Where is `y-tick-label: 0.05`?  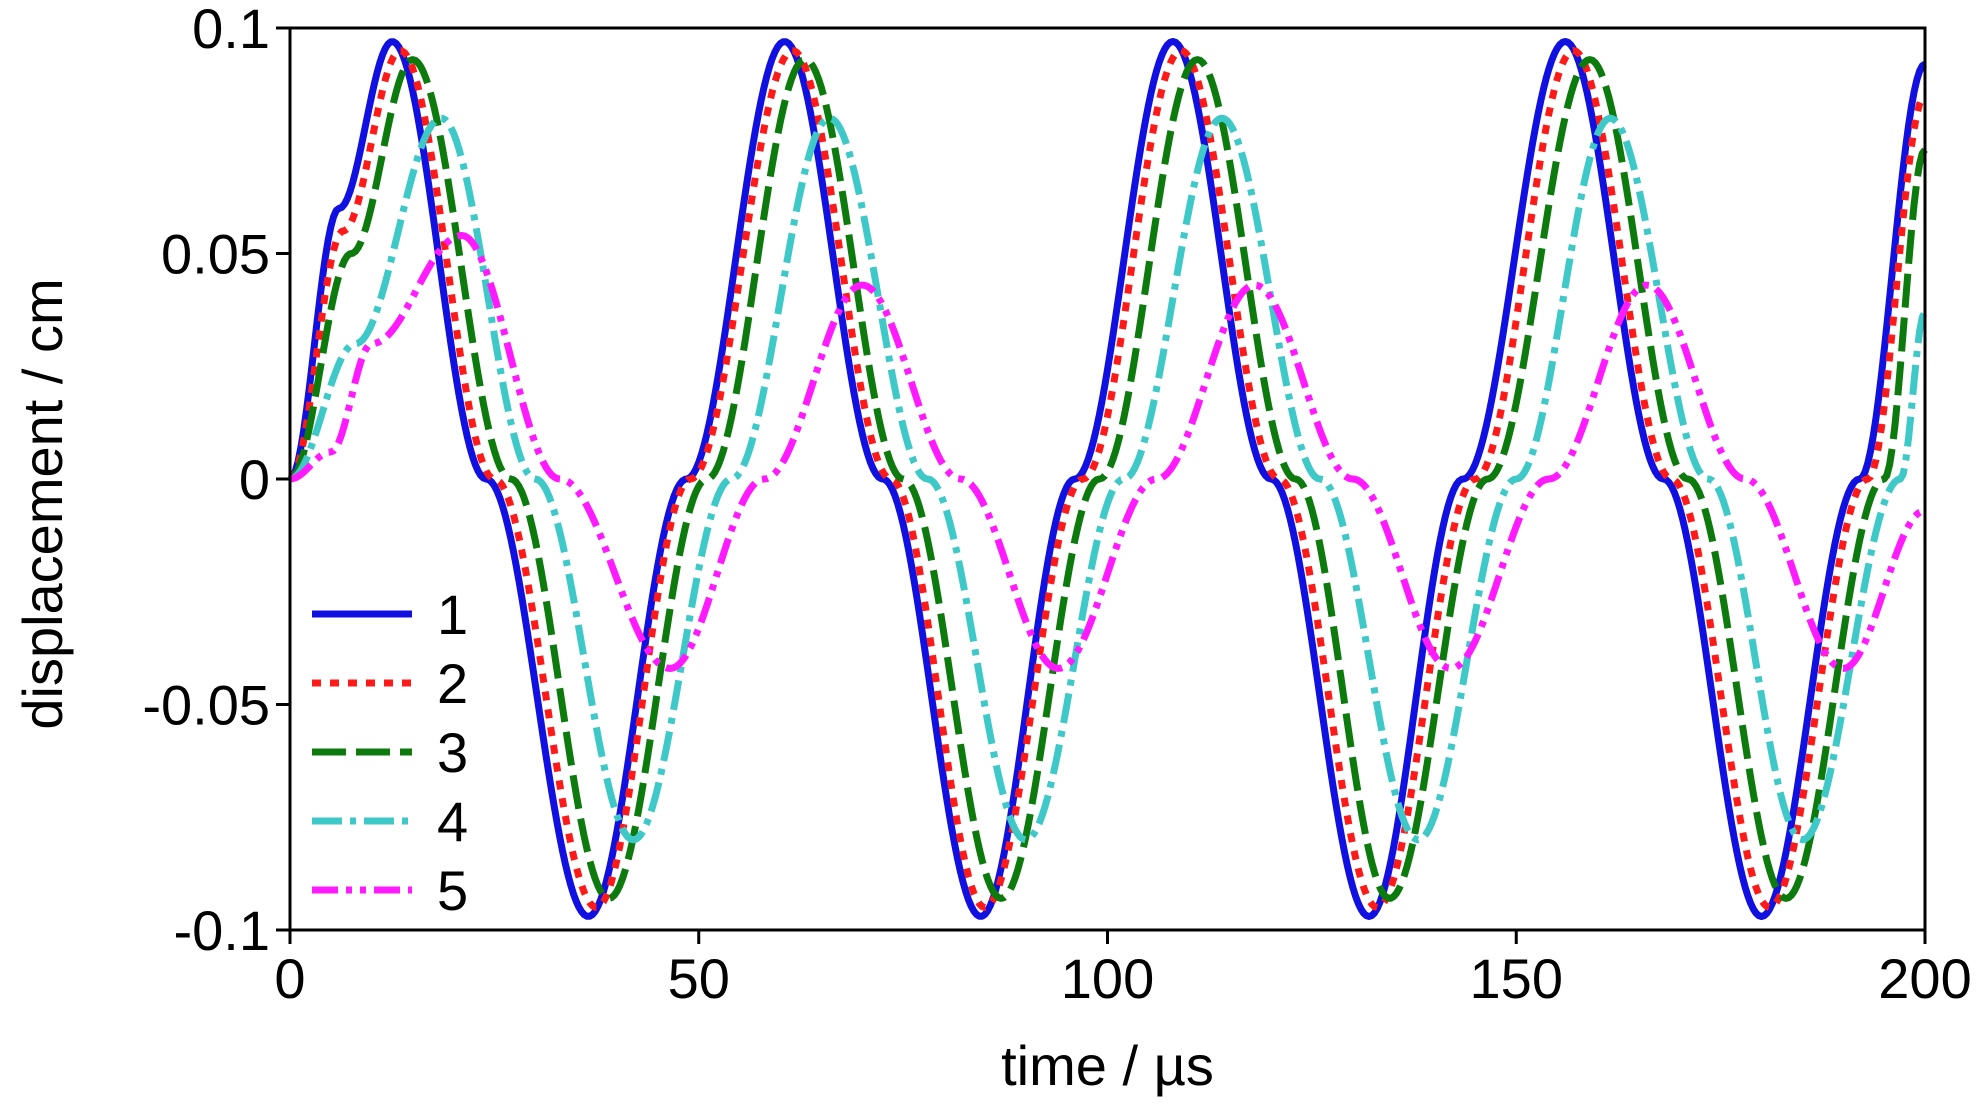 y-tick-label: 0.05 is located at coordinates (215, 254).